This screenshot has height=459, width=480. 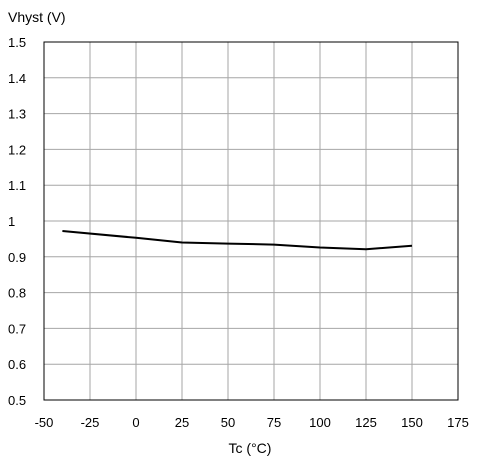 I want to click on y-tick-labels: 0.5 0.6 0.7 0.8 0.9 1 1.1 1.2 1.3 1.4 1.5, so click(x=17, y=221).